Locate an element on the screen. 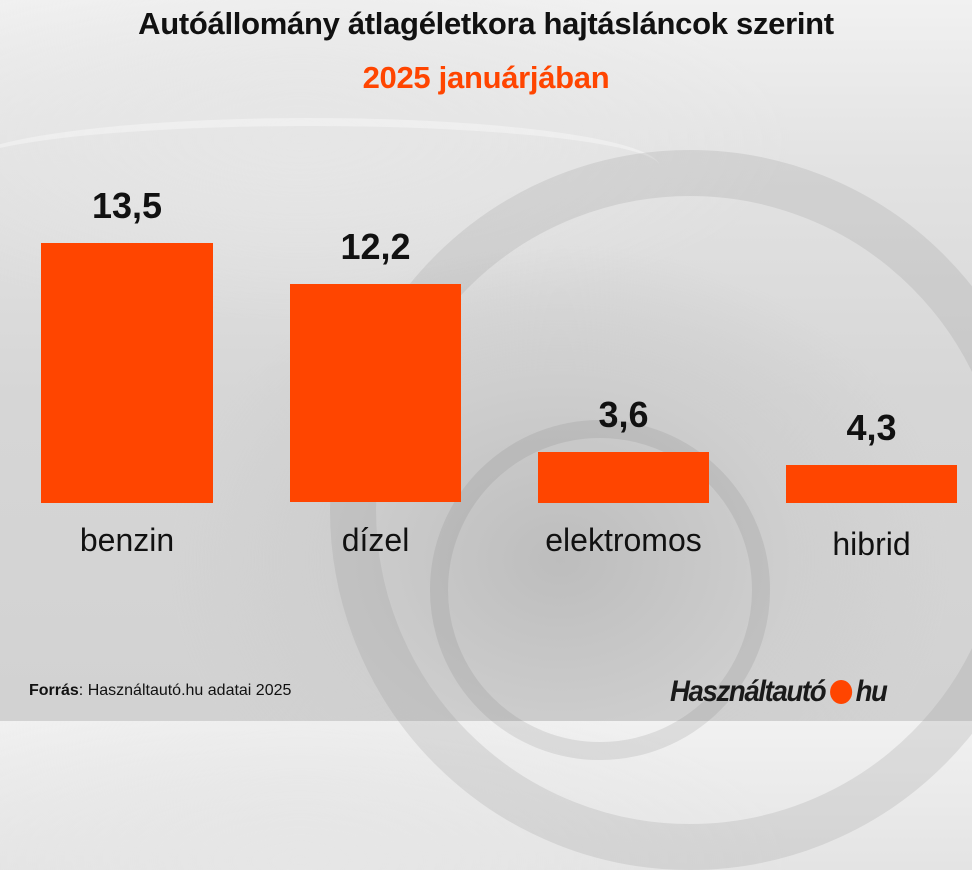 Image resolution: width=972 pixels, height=870 pixels. logo-dot-icon is located at coordinates (840, 692).